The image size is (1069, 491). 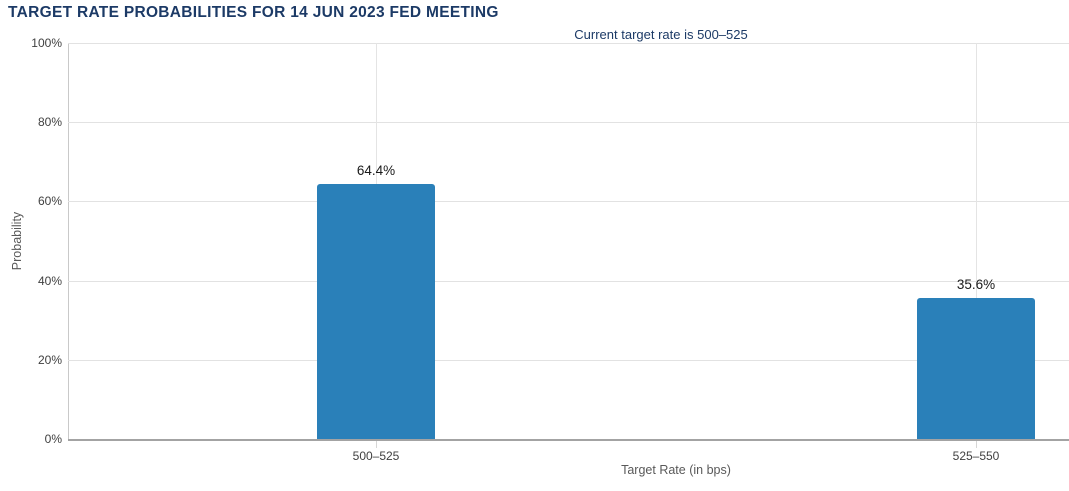 What do you see at coordinates (49, 280) in the screenshot?
I see `y-tick-label: 40%` at bounding box center [49, 280].